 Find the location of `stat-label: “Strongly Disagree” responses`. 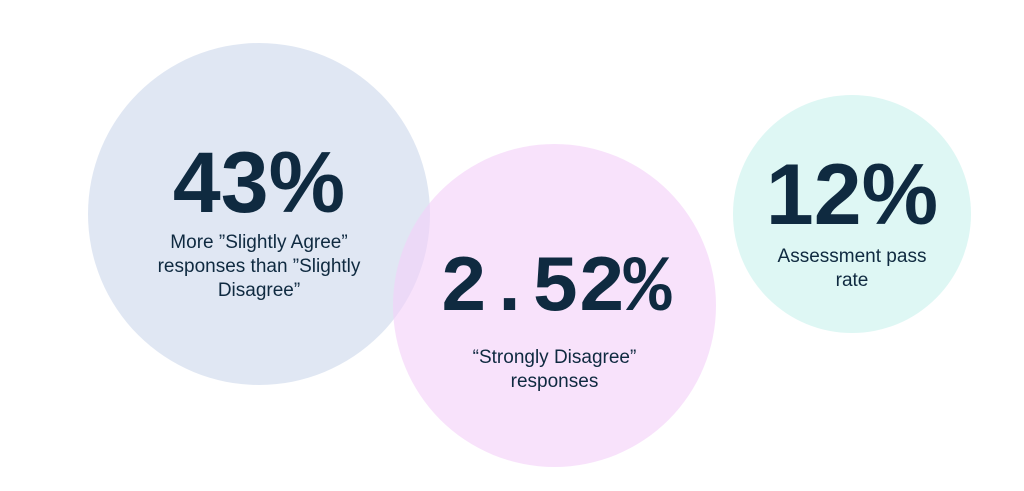

stat-label: “Strongly Disagree” responses is located at coordinates (554, 369).